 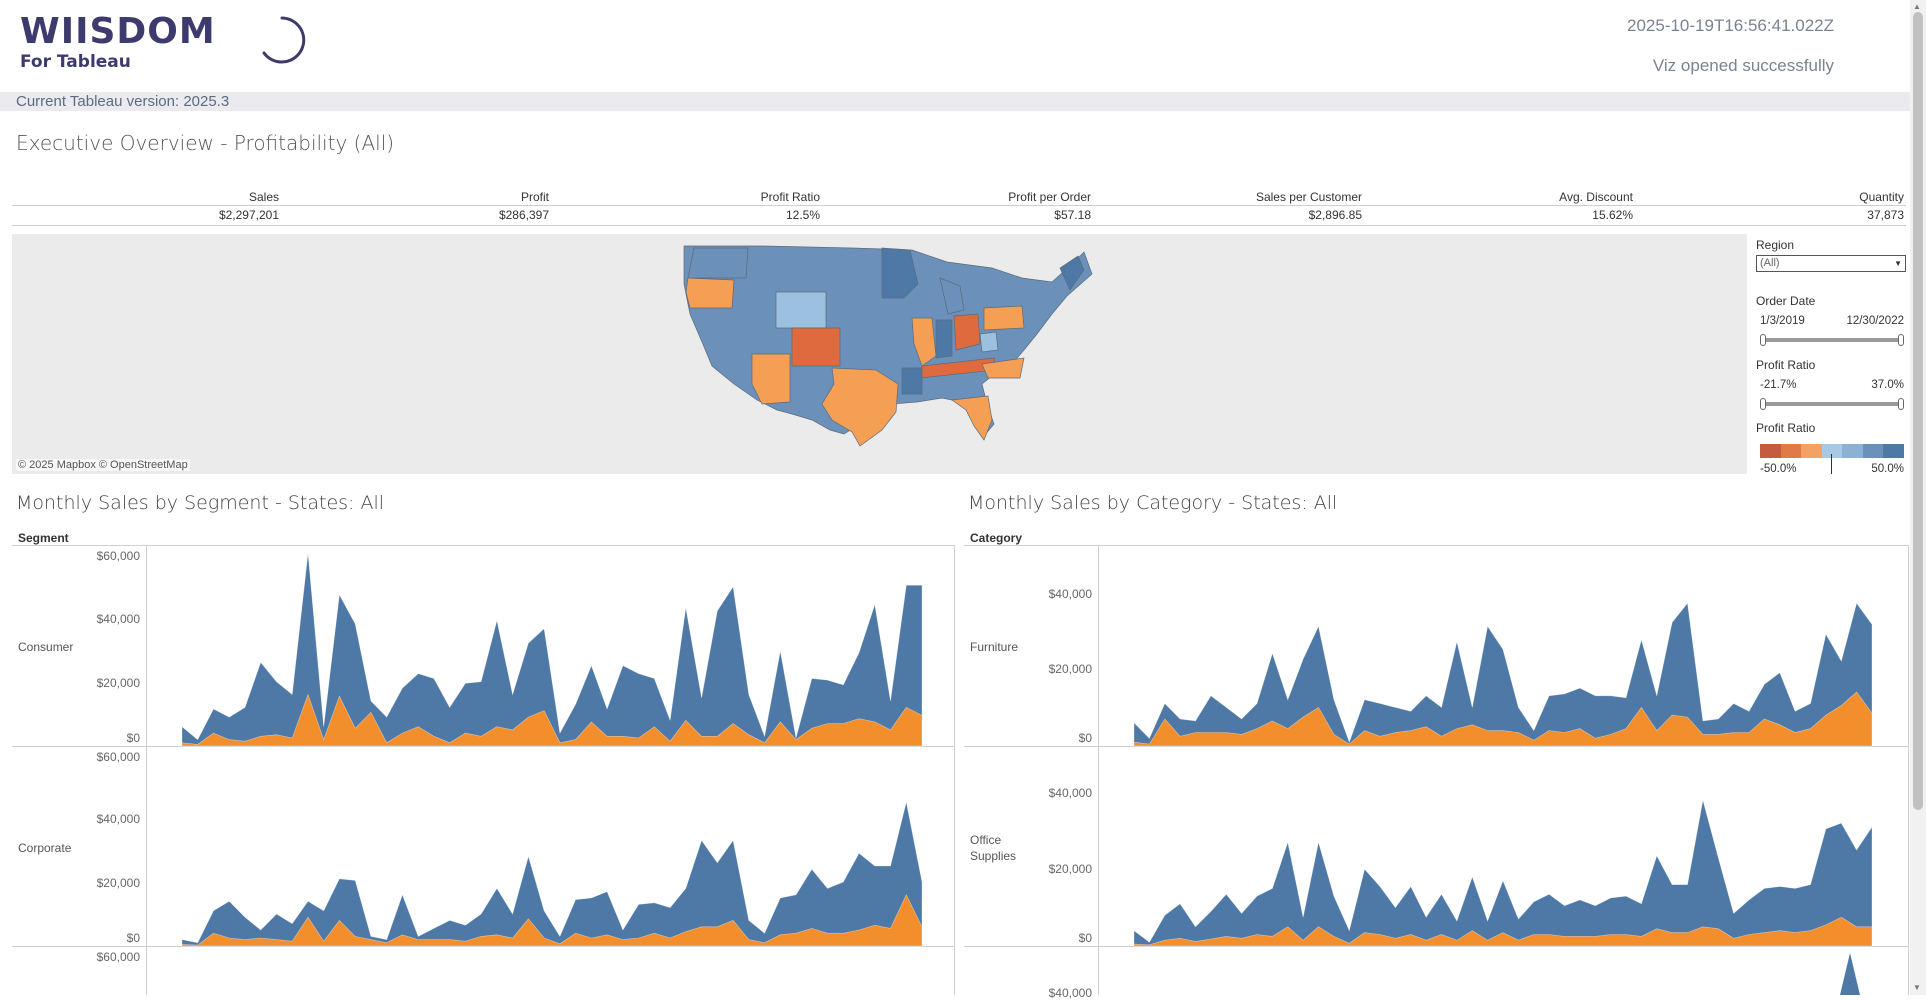 I want to click on scroll-up-icon: ▲, so click(x=1917, y=6).